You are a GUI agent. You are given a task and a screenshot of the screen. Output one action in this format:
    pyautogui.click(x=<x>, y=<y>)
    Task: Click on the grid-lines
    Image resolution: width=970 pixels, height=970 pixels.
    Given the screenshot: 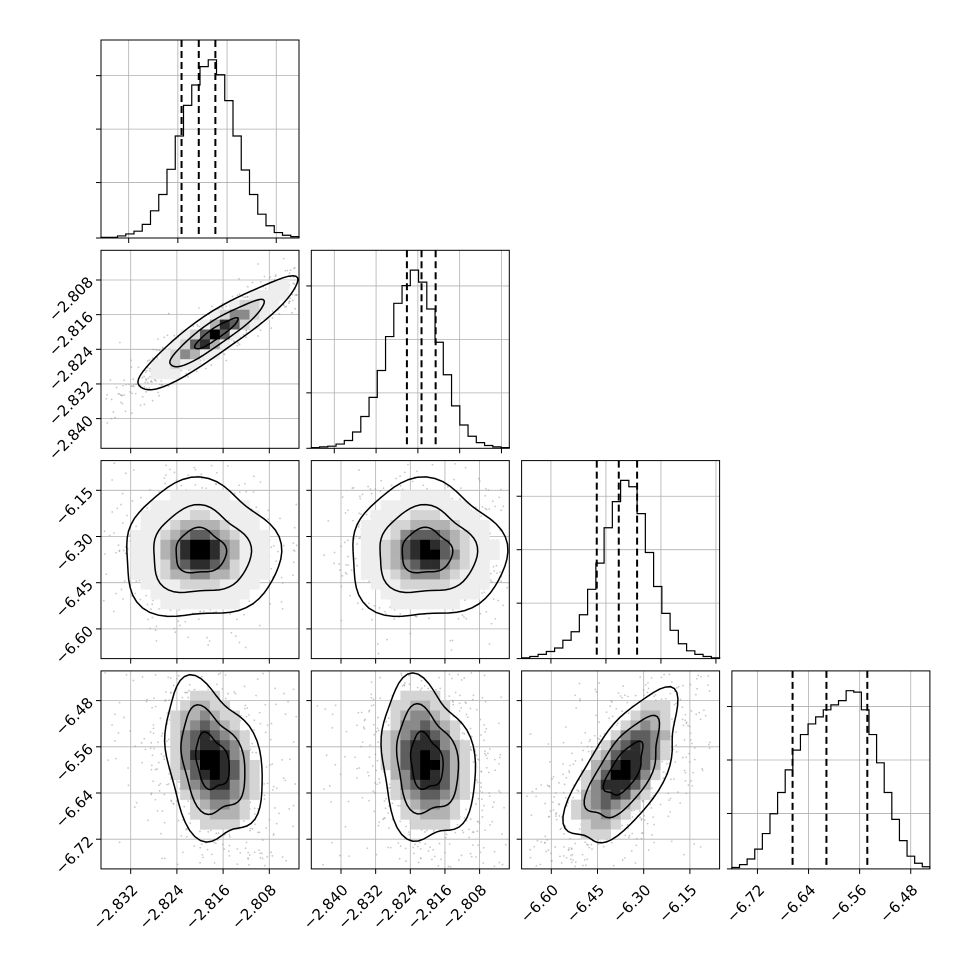 What is the action you would take?
    pyautogui.click(x=200, y=349)
    